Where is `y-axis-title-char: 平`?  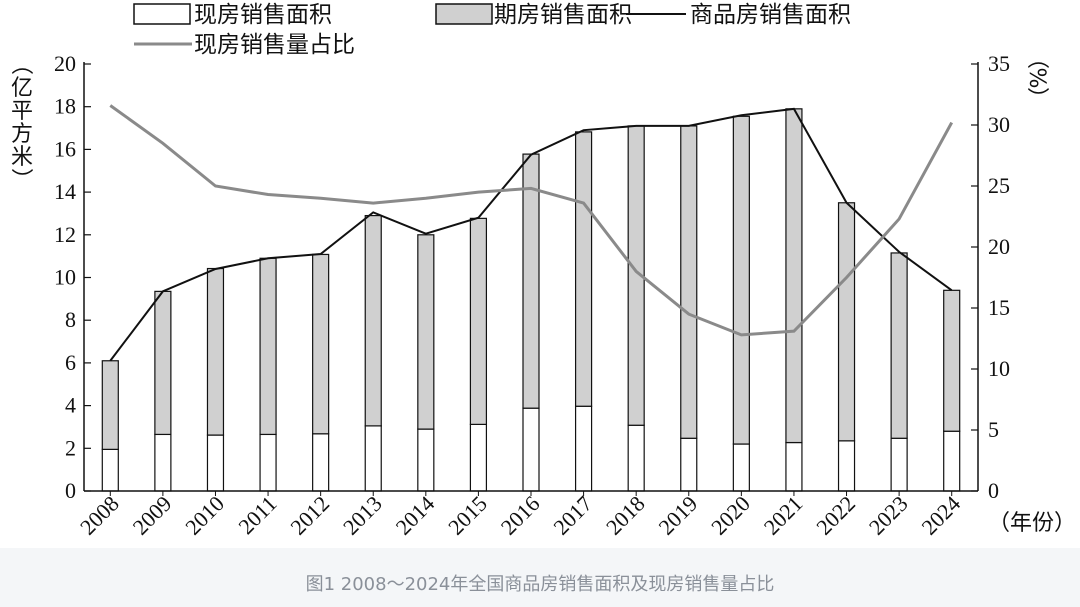 y-axis-title-char: 平 is located at coordinates (22, 111).